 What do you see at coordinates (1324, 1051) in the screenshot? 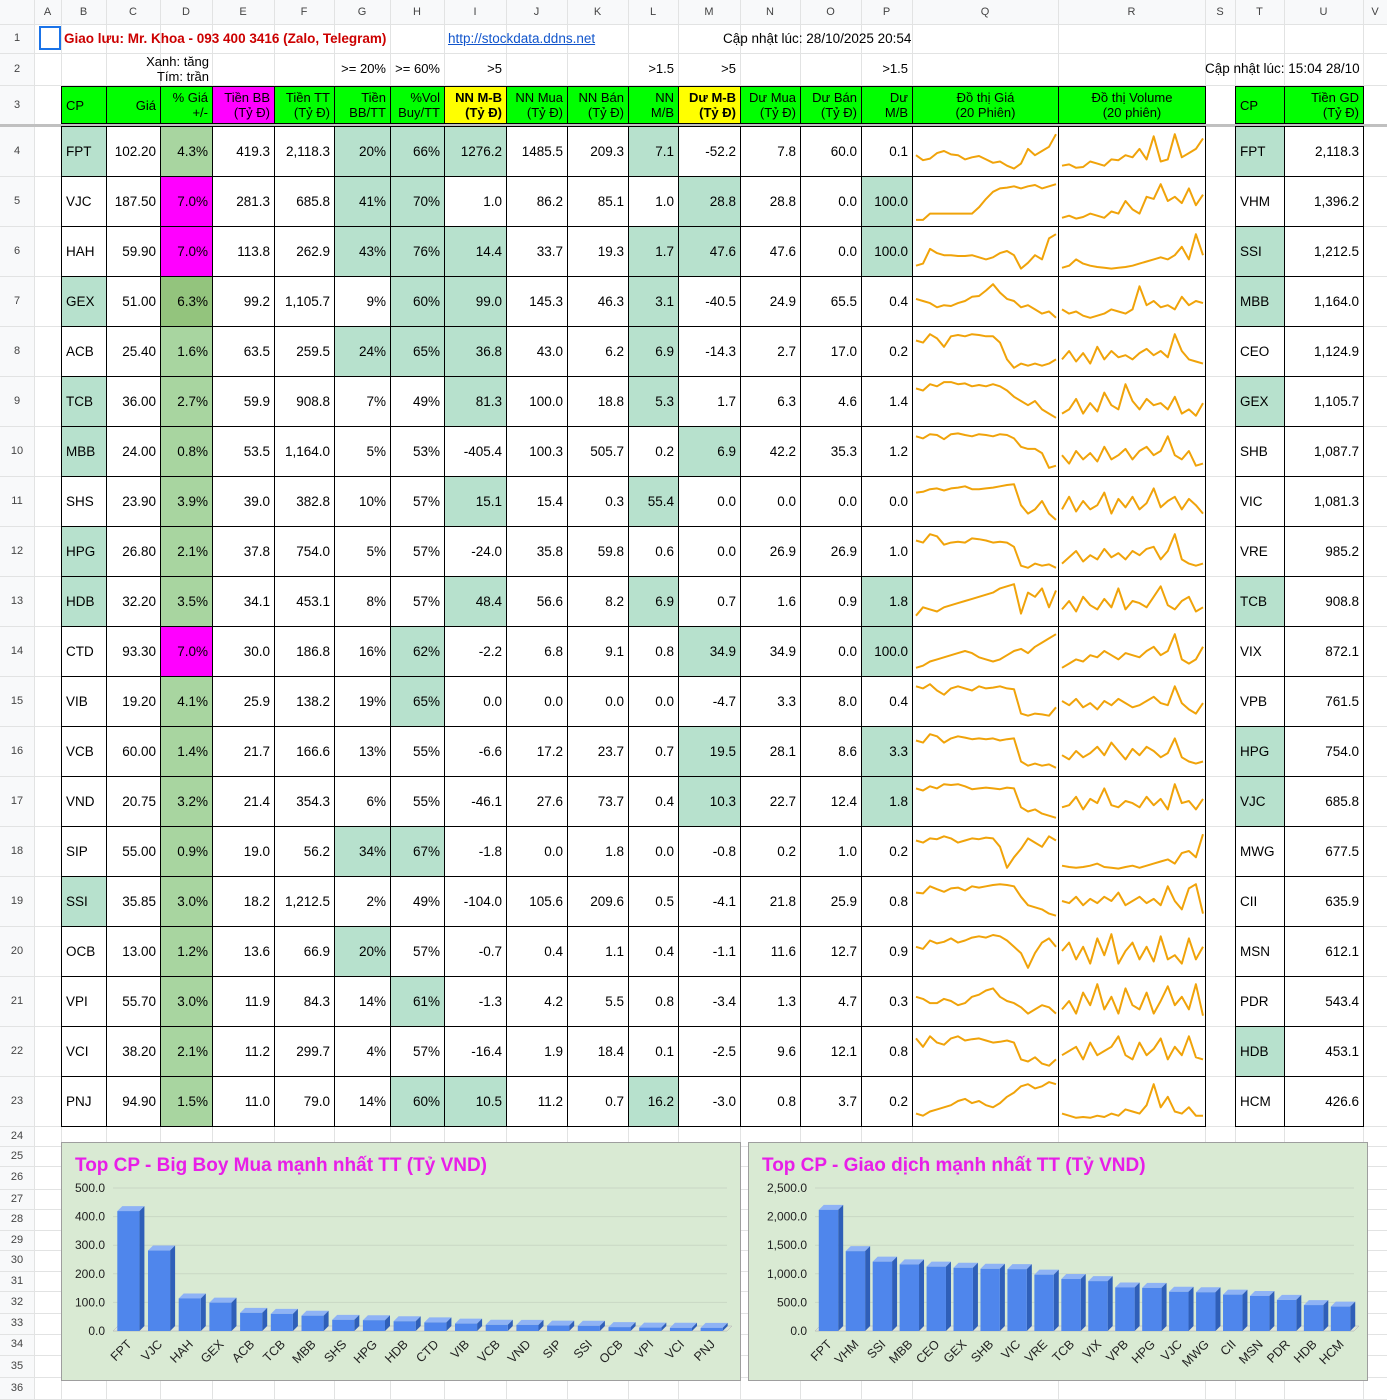
I see `right-cell-gd: 453.1` at bounding box center [1324, 1051].